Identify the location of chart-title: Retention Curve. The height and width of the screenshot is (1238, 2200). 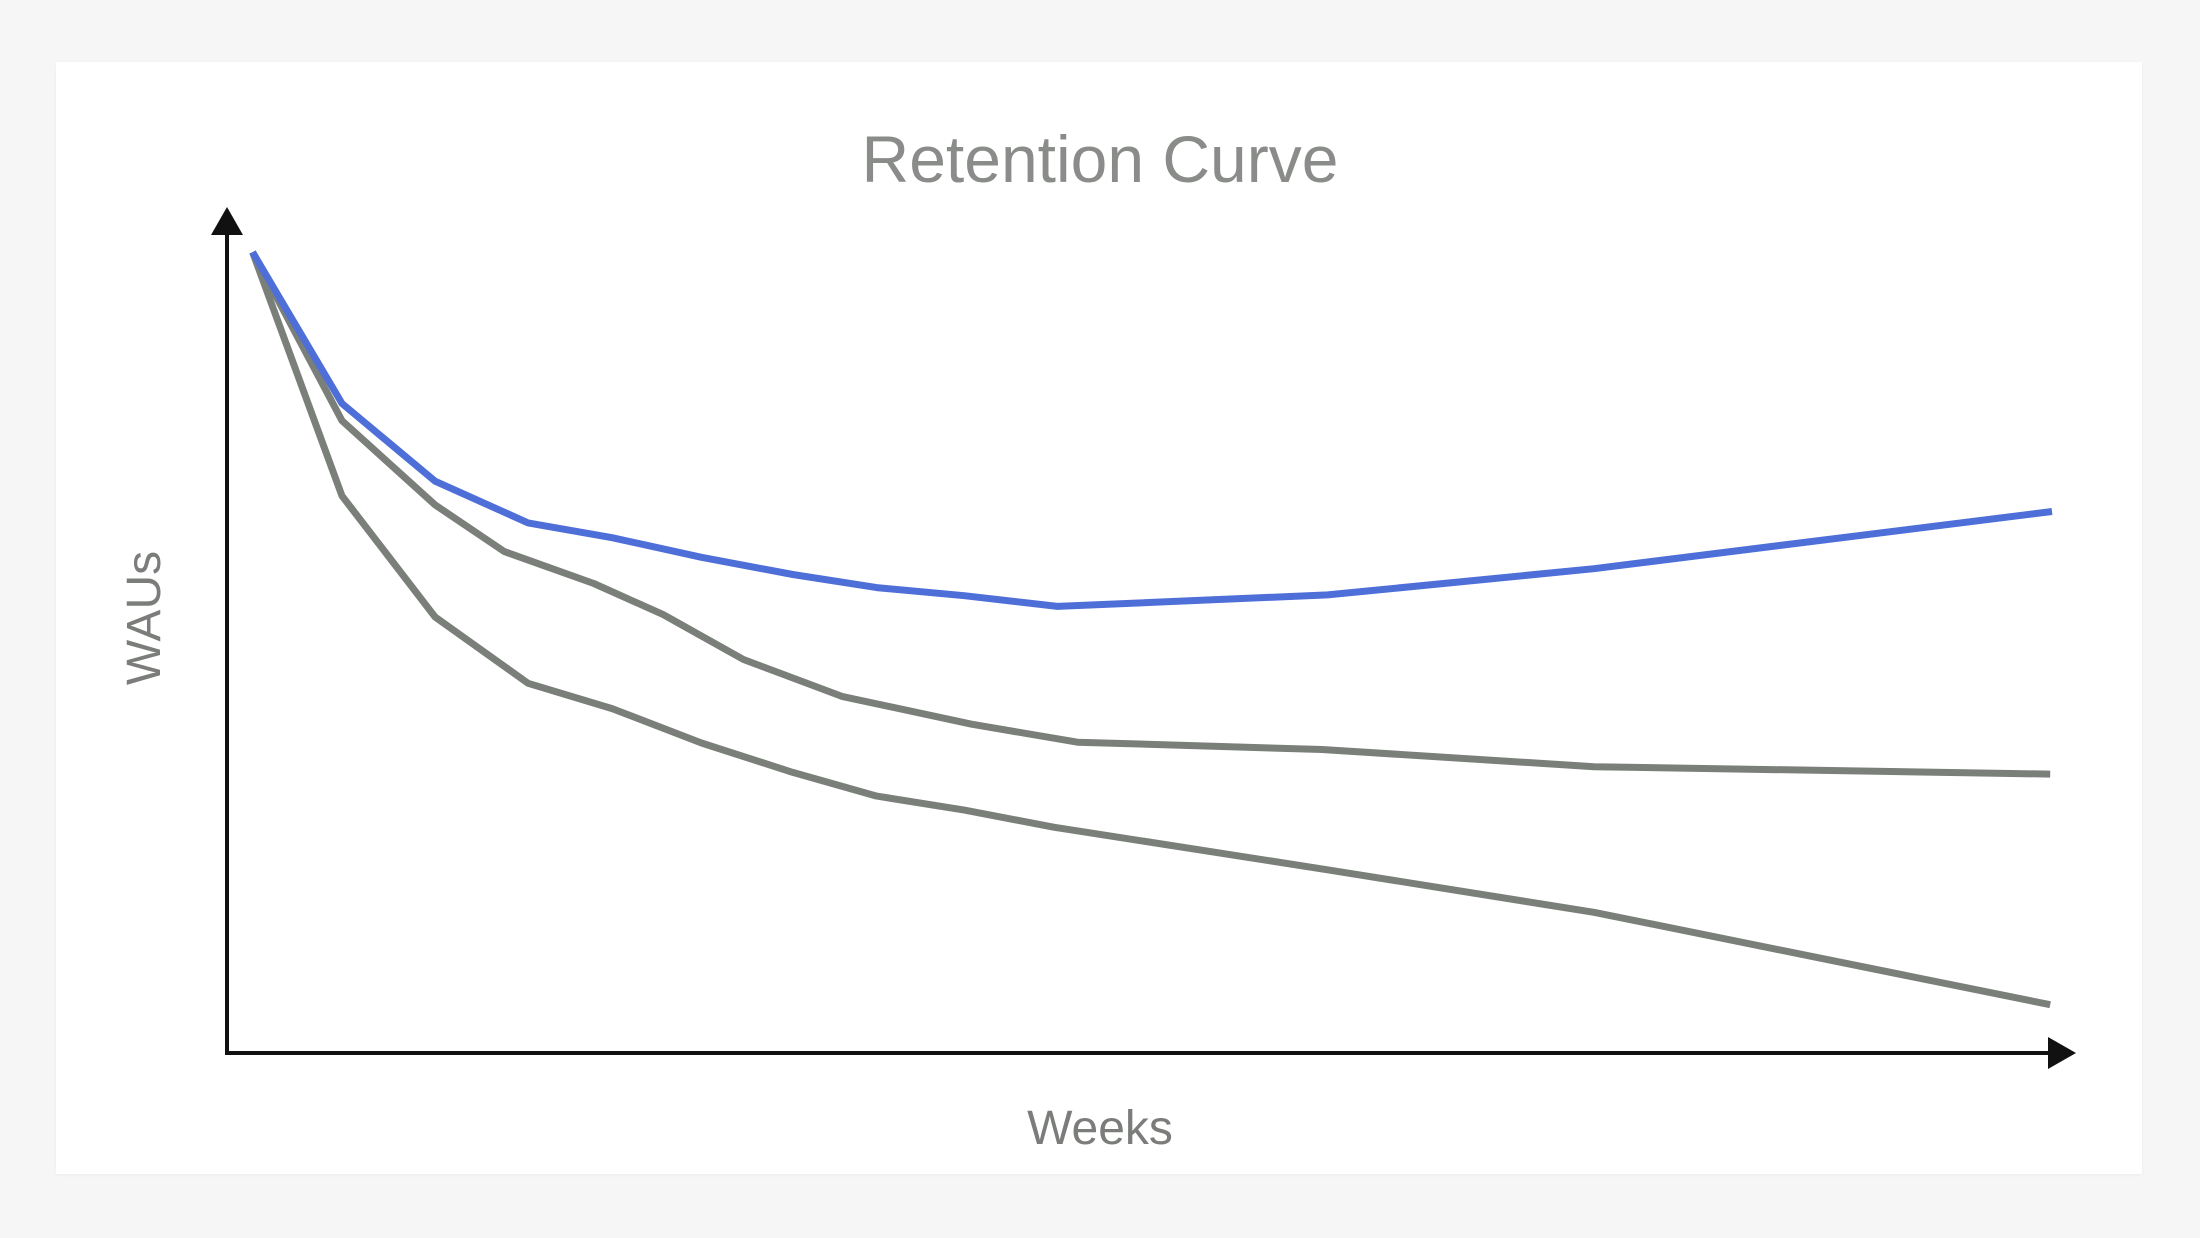
(1100, 159).